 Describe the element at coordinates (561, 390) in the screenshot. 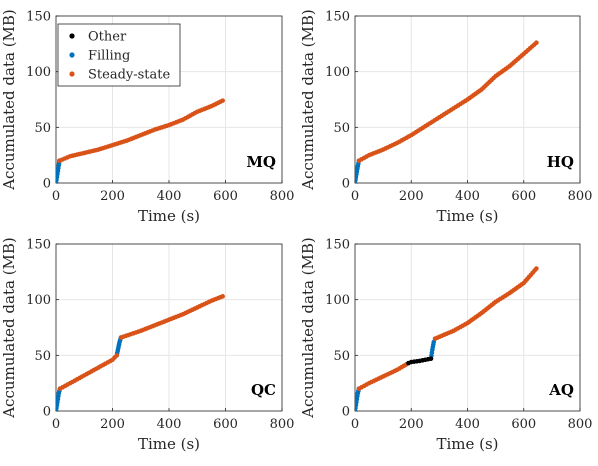

I see `panel-tag: AQ` at that location.